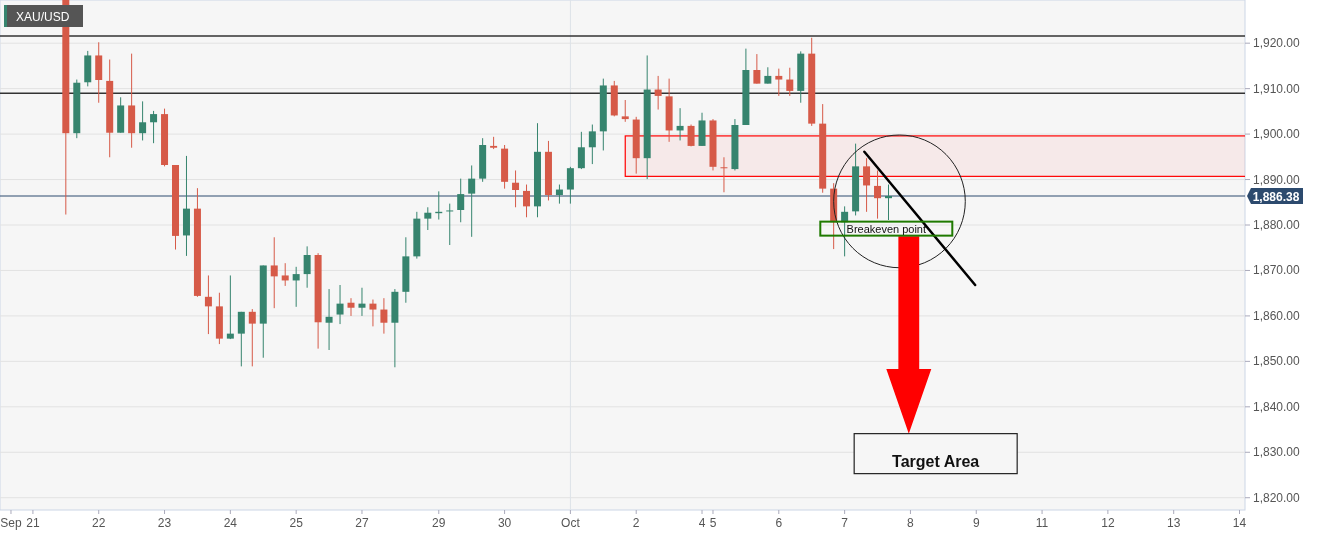  What do you see at coordinates (99, 523) in the screenshot?
I see `x-tick-label: 22` at bounding box center [99, 523].